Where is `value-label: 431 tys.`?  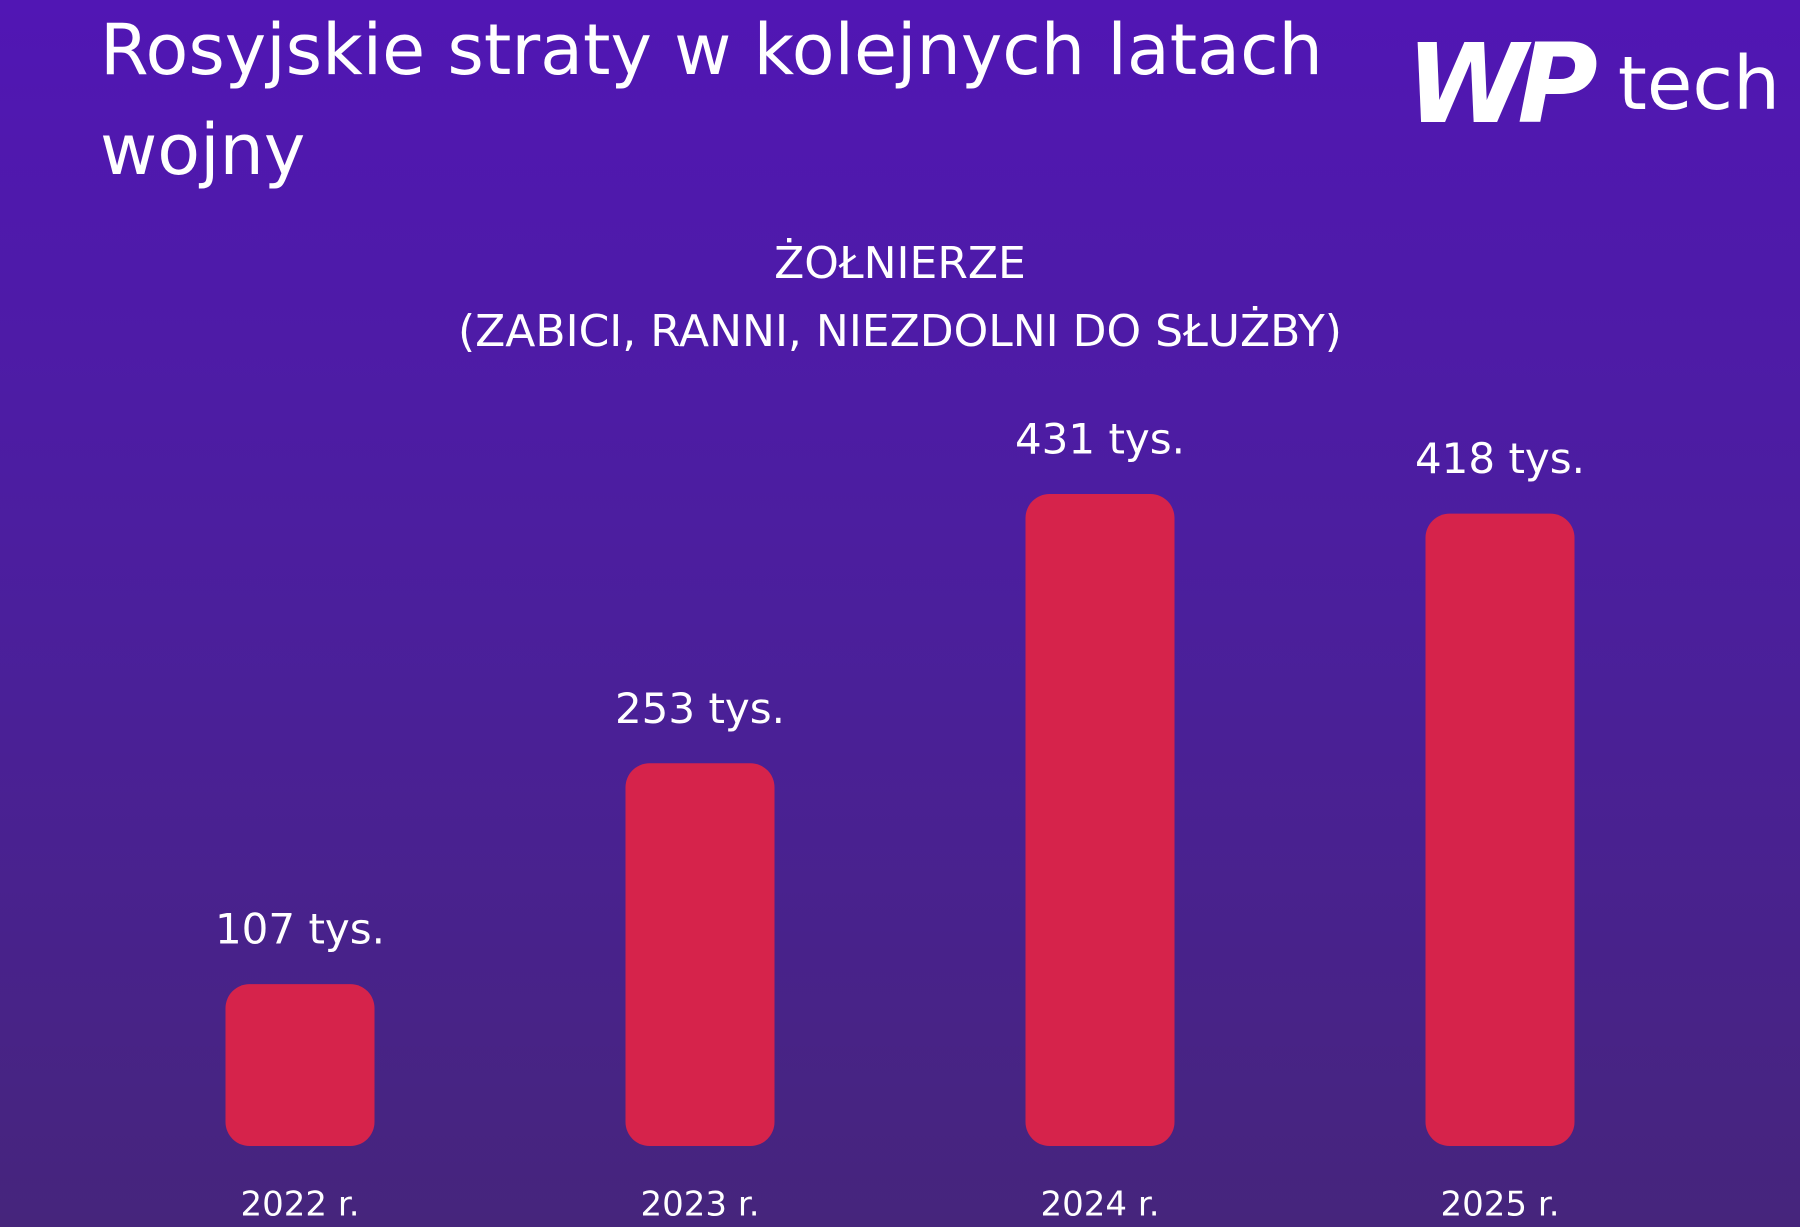 value-label: 431 tys. is located at coordinates (1100, 439).